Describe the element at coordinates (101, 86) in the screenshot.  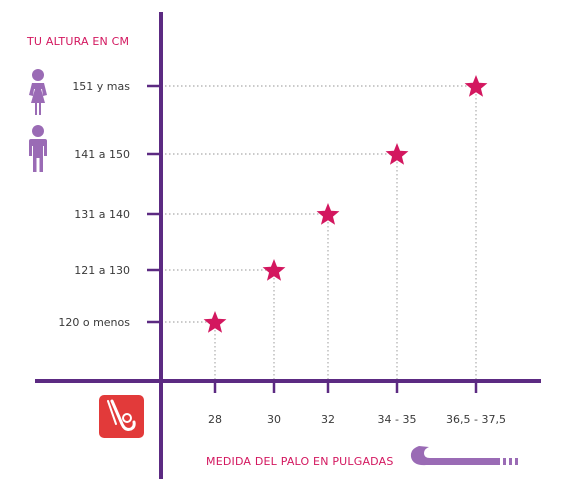
I see `y-tick-label: 151 y mas` at that location.